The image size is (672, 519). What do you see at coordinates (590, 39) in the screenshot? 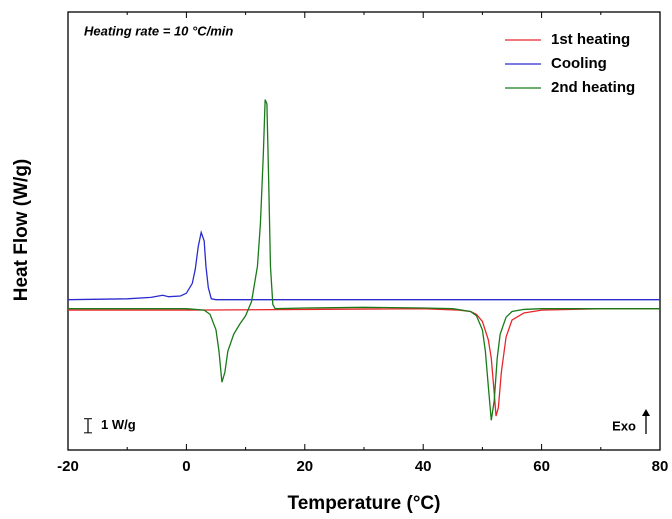
I see `legend-label: 1st heating` at bounding box center [590, 39].